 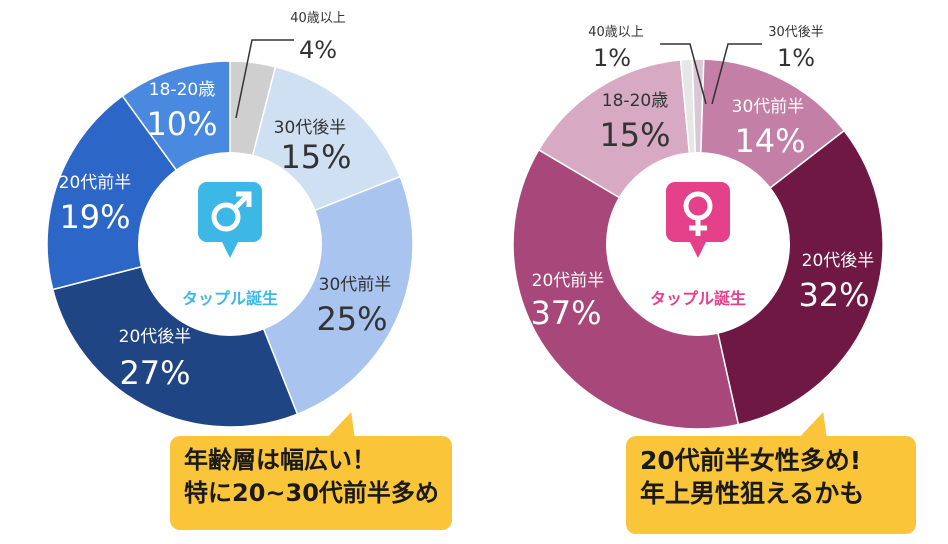 What do you see at coordinates (790, 277) in the screenshot?
I see `slice-20代後半` at bounding box center [790, 277].